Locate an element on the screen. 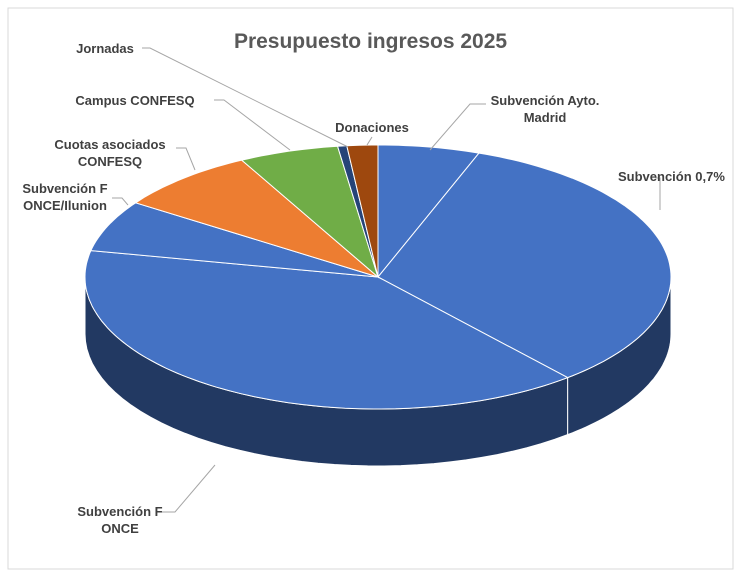  chart-title: Presupuesto ingresos 2025 is located at coordinates (370, 41).